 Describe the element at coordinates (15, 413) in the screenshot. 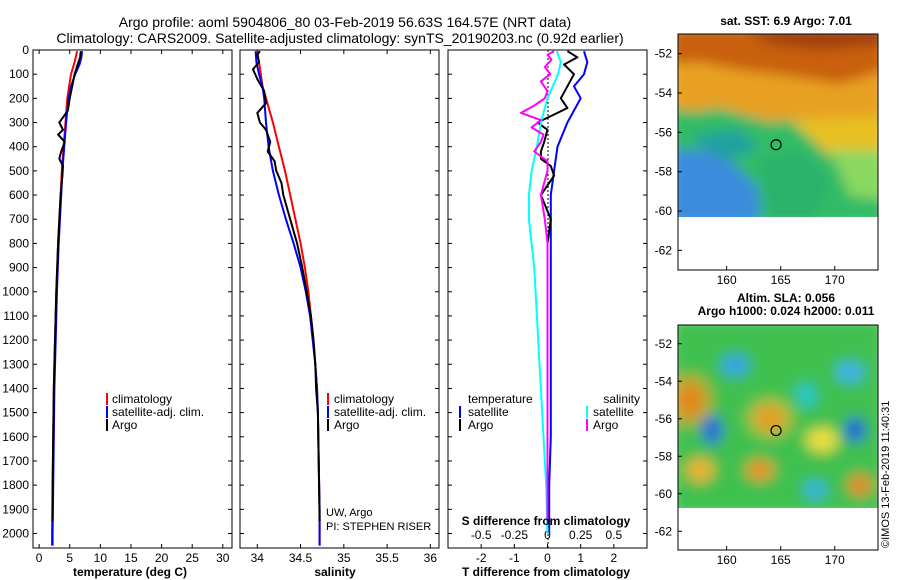

I see `y-tick-label: 1500` at that location.